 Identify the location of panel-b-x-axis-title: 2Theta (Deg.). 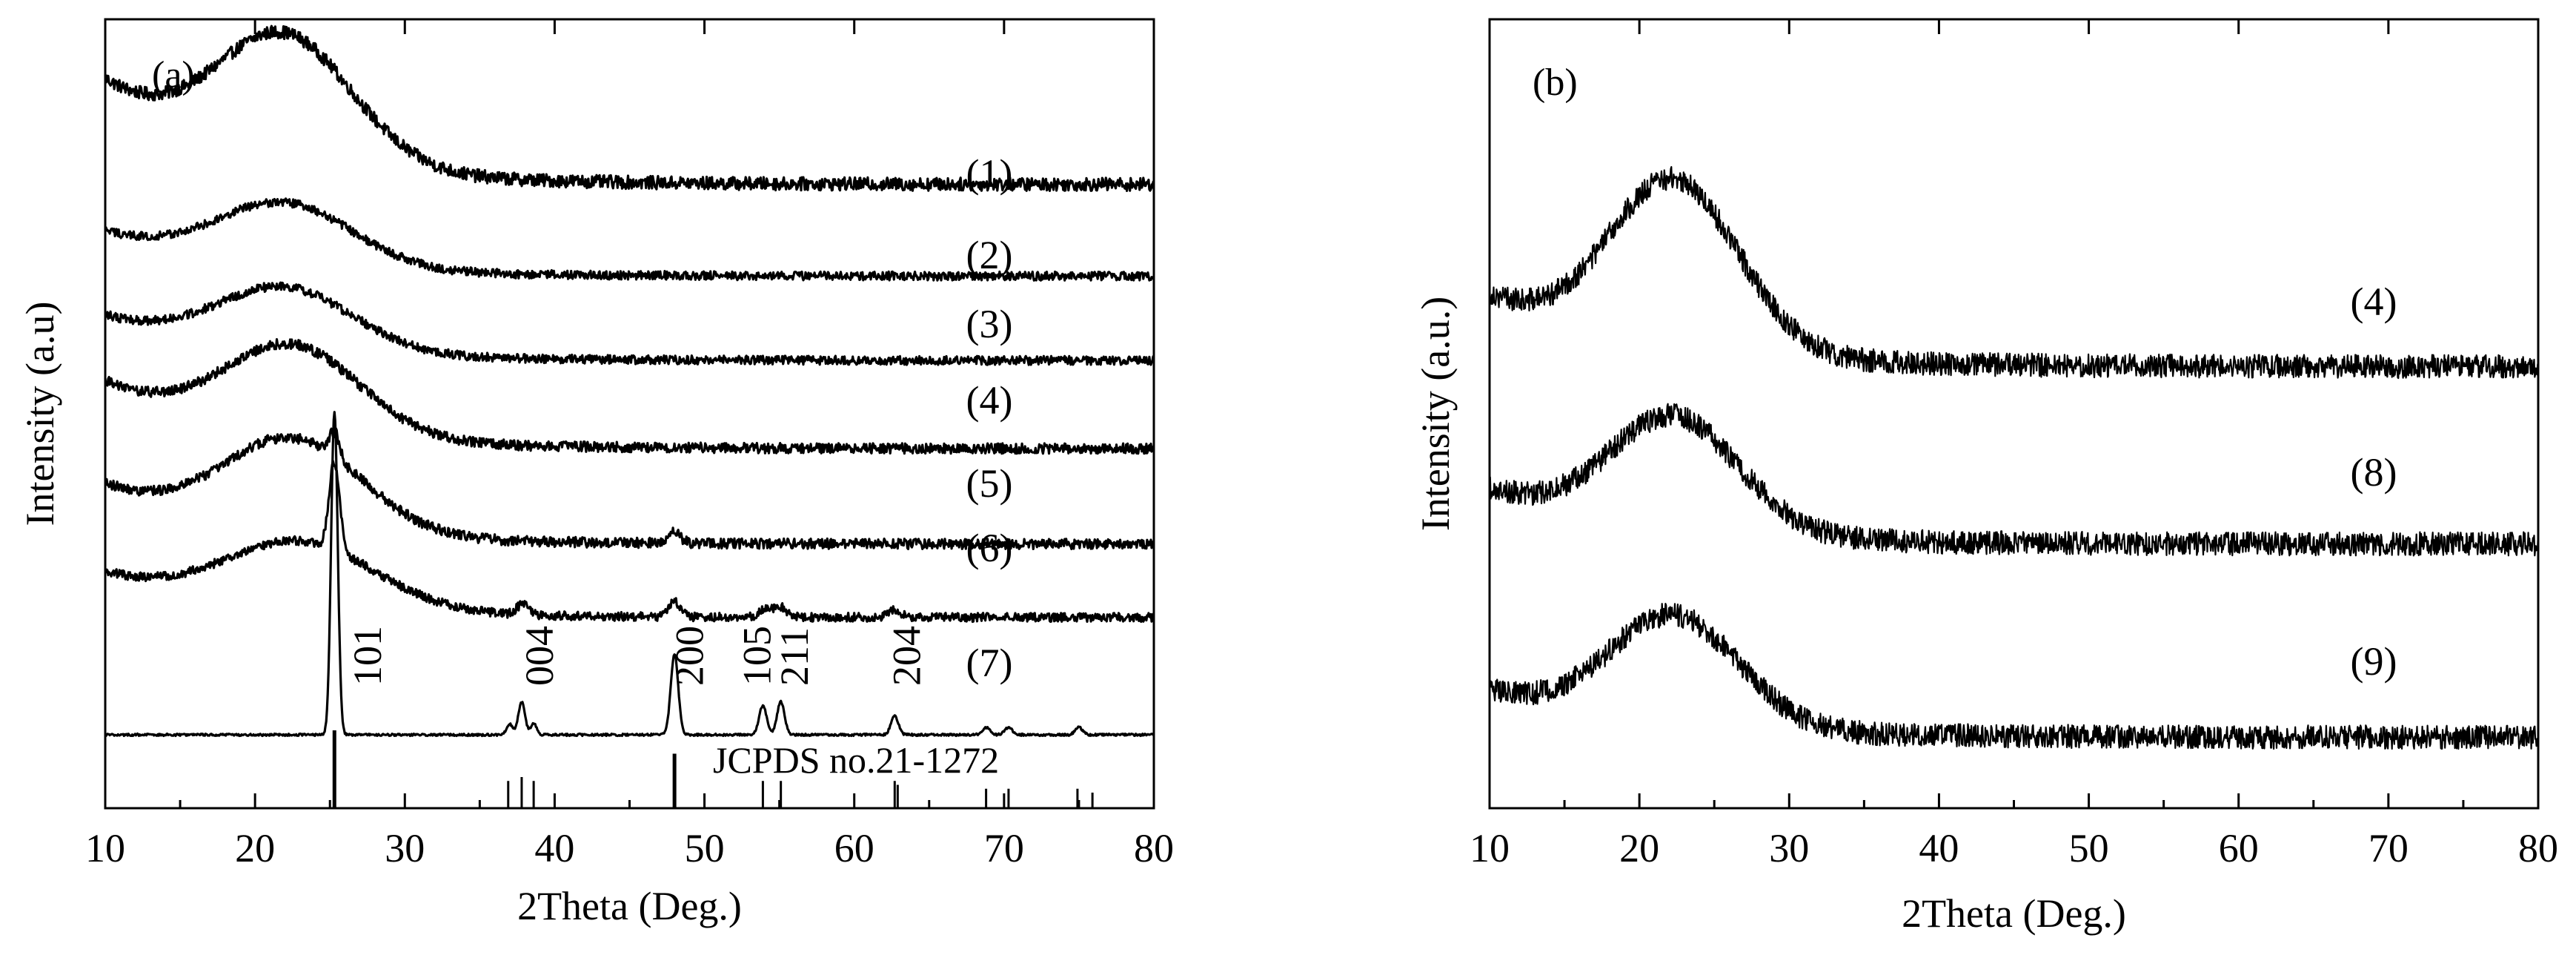
(2014, 913).